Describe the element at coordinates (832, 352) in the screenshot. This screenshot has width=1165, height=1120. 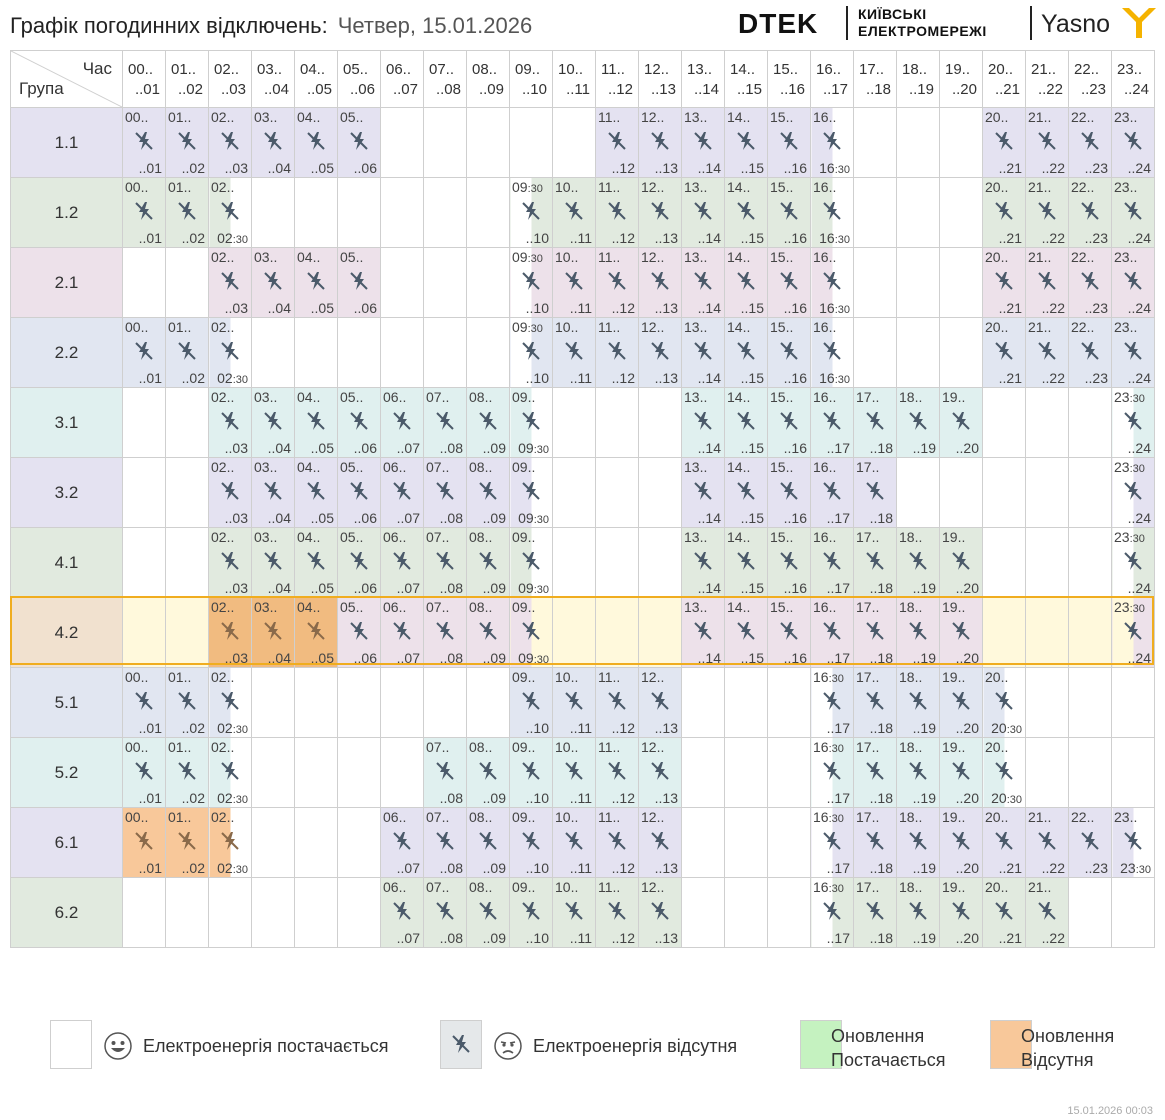
I see `outage-cell: 16.. 16:30` at that location.